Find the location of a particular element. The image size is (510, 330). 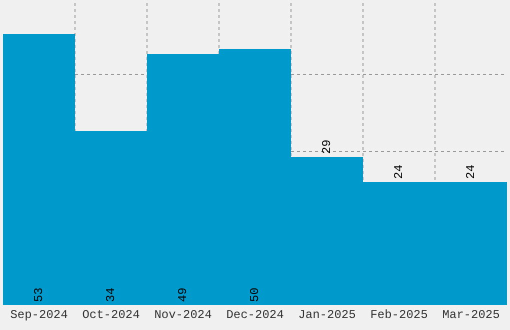

x-tick-label: Jan-2025 is located at coordinates (327, 315).